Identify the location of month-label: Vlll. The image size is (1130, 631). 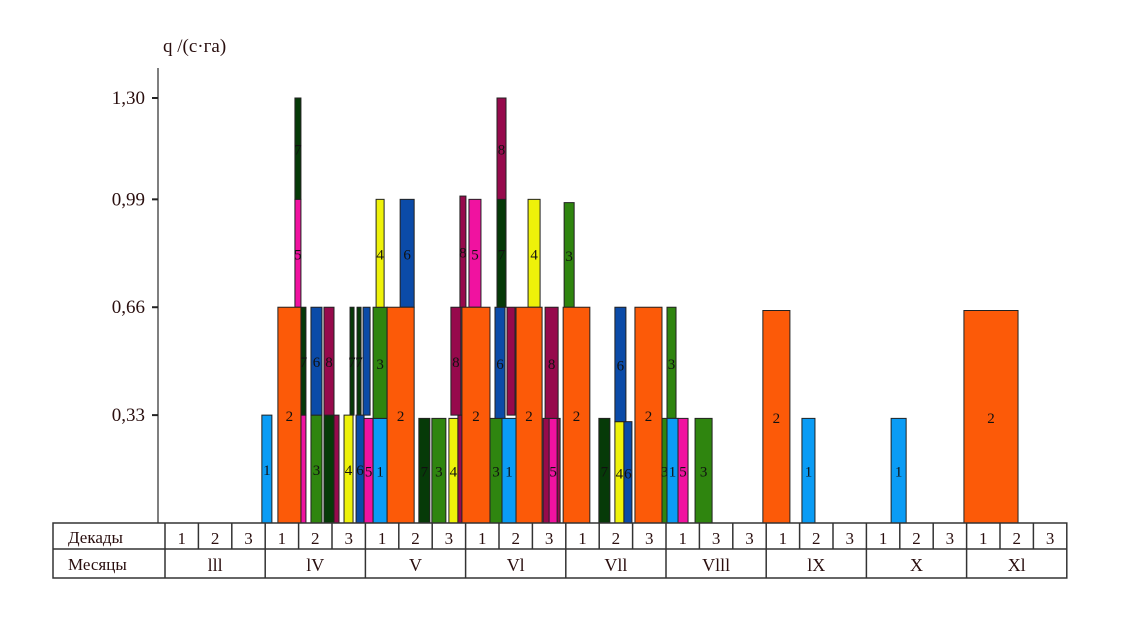
(716, 565).